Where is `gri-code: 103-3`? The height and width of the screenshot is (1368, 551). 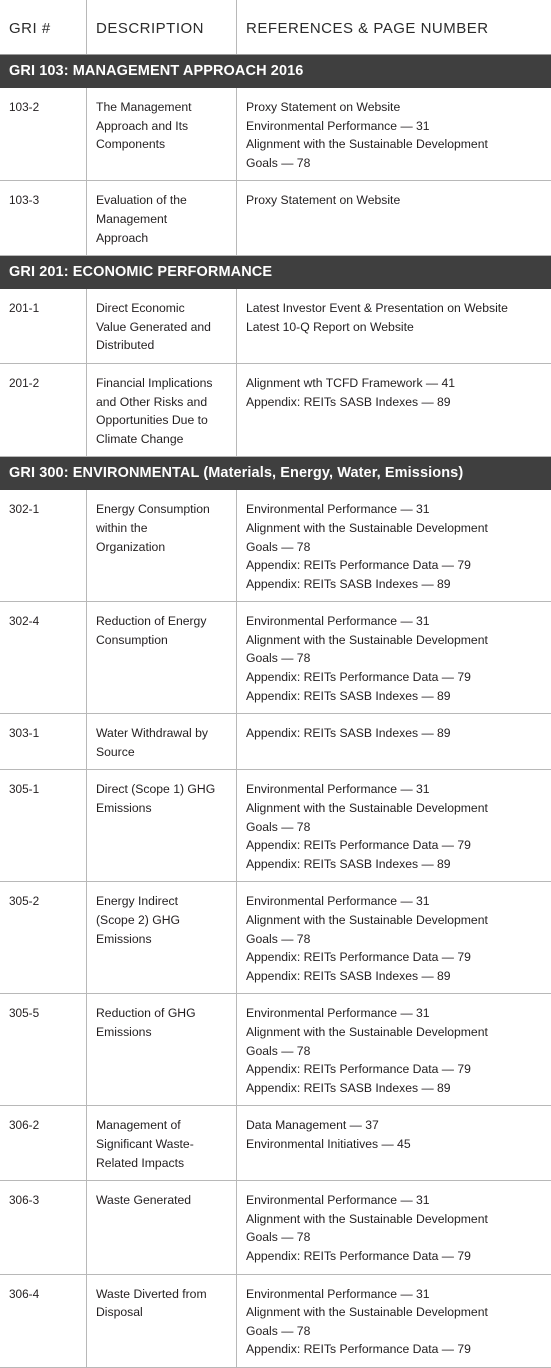
gri-code: 103-3 is located at coordinates (43, 218).